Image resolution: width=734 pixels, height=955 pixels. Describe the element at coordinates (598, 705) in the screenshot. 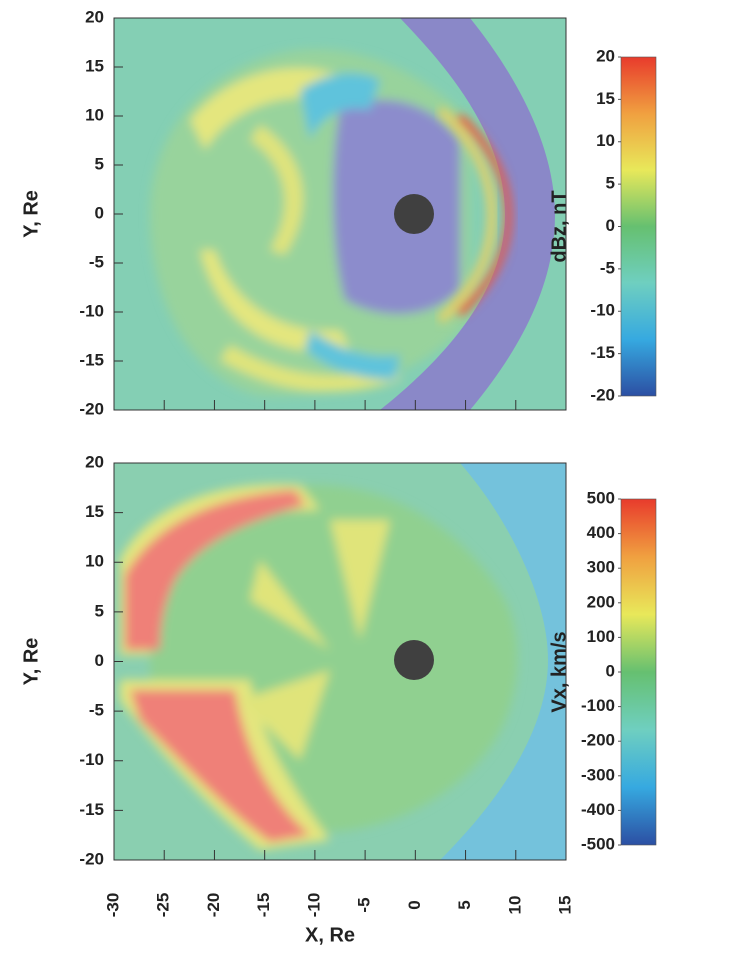

I see `colorbar-tick-label: -100` at that location.